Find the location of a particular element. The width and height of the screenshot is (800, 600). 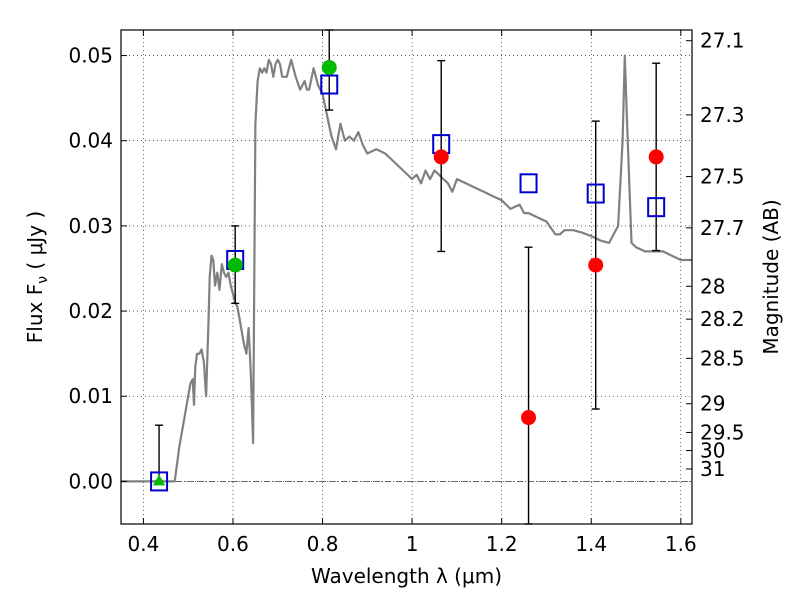

x-tick-label: 1.4 is located at coordinates (591, 544).